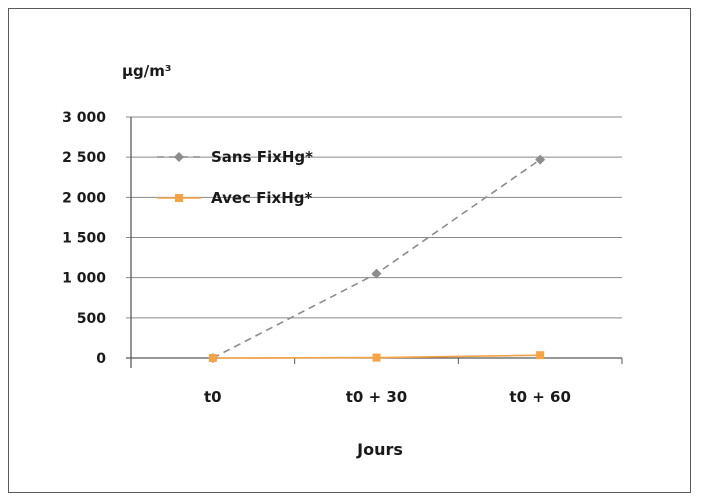 The image size is (702, 504). I want to click on y-tick-label: 3 000, so click(84, 118).